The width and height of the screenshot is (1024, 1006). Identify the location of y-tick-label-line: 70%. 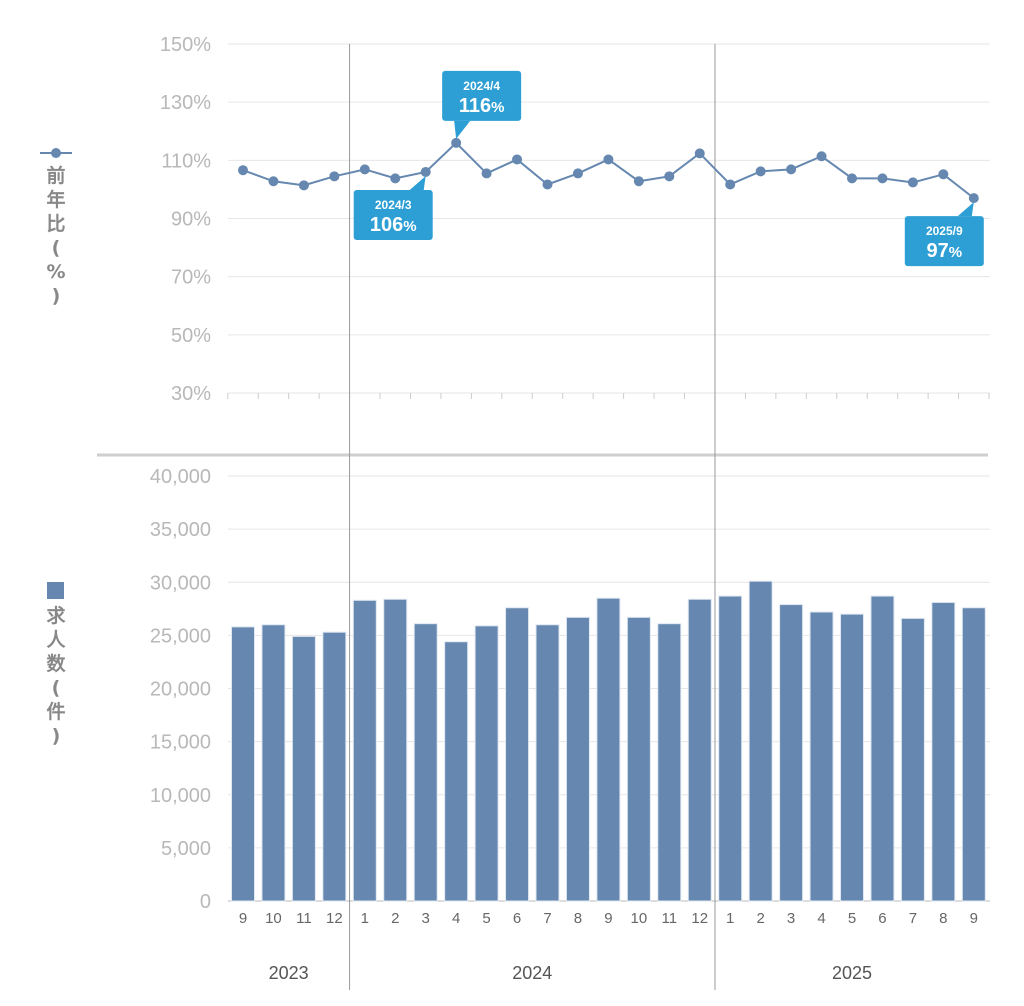
(191, 278).